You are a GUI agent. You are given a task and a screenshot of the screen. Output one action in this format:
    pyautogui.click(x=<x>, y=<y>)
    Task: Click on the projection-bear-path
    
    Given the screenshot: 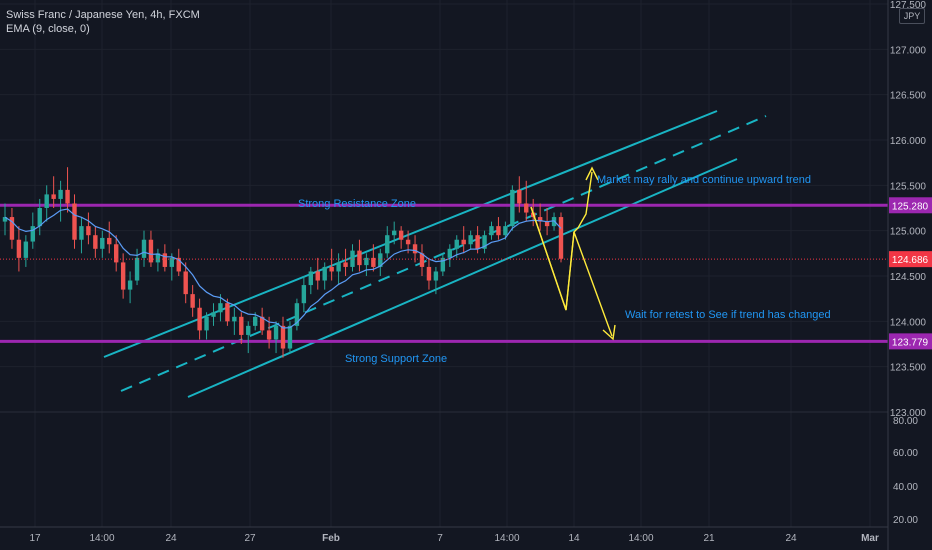 What is the action you would take?
    pyautogui.click(x=571, y=271)
    